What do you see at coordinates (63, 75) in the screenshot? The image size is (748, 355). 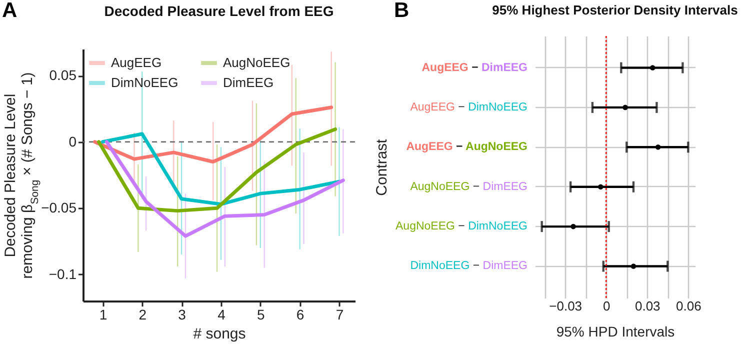 I see `y-tick-label: 0.05` at bounding box center [63, 75].